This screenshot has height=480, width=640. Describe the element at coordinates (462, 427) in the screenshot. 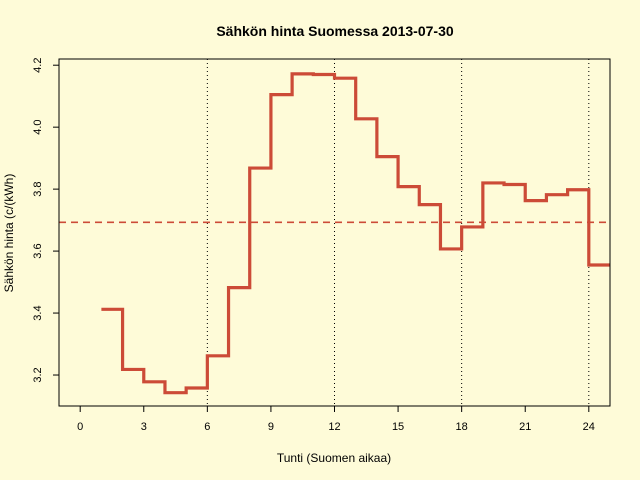

I see `x-tick-label-18: 18` at that location.